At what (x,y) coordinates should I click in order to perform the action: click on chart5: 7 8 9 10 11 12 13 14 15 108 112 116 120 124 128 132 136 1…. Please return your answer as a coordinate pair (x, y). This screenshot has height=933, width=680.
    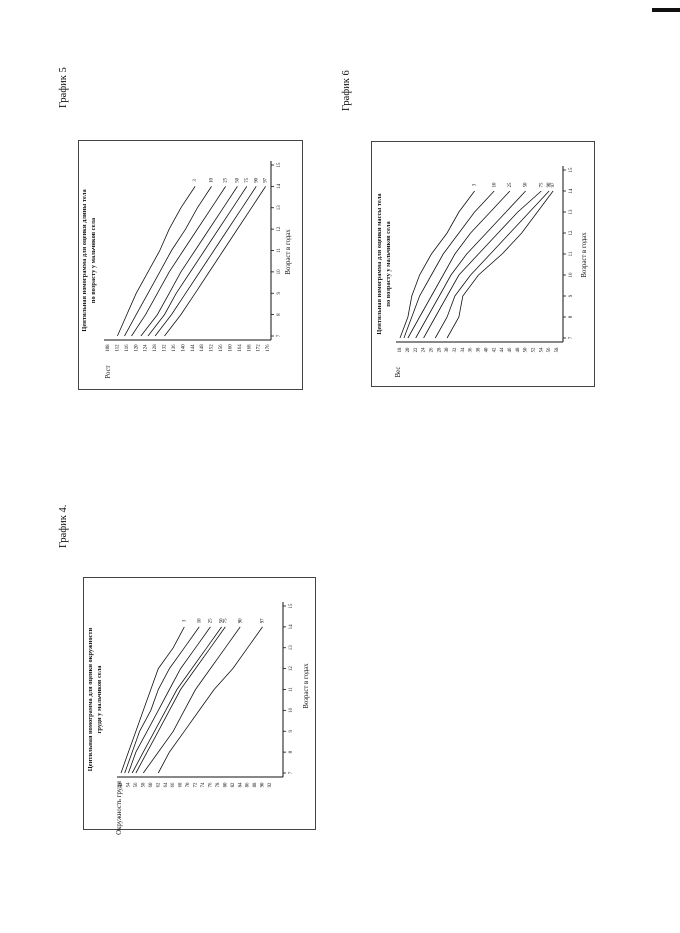
    Looking at the image, I should click on (186, 270).